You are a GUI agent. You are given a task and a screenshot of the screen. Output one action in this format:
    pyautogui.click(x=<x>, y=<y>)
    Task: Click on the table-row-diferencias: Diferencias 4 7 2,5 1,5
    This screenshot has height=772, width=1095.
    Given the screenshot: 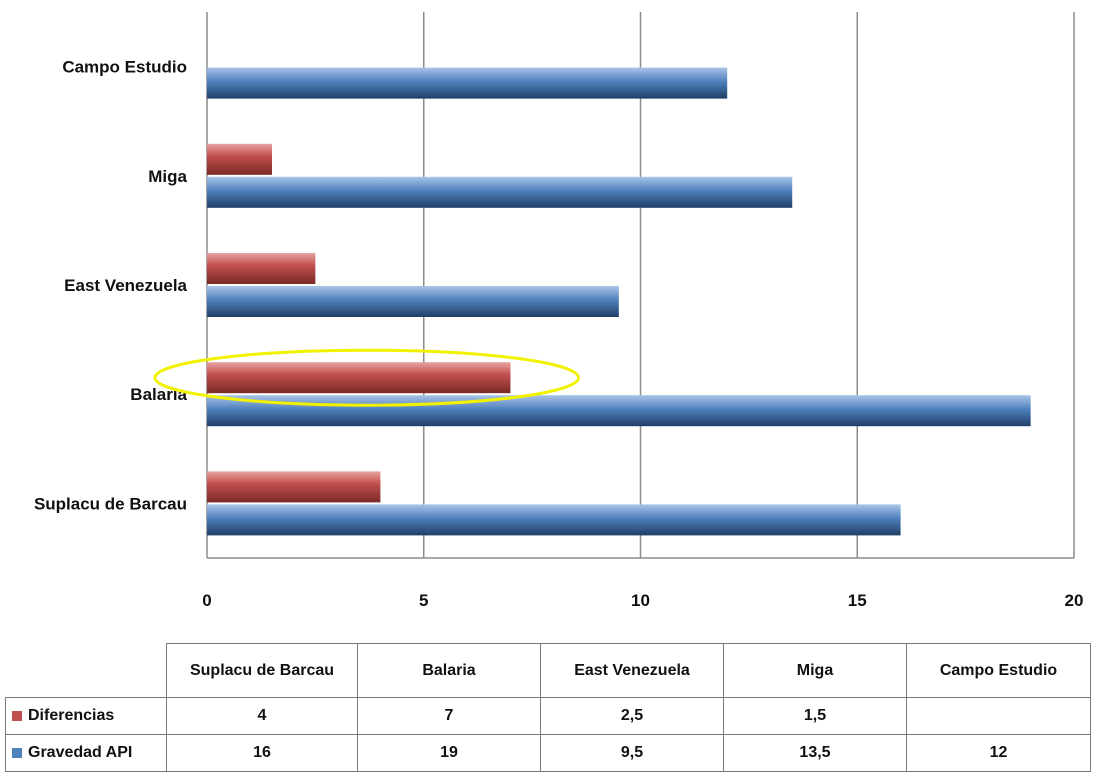 What is the action you would take?
    pyautogui.click(x=548, y=716)
    